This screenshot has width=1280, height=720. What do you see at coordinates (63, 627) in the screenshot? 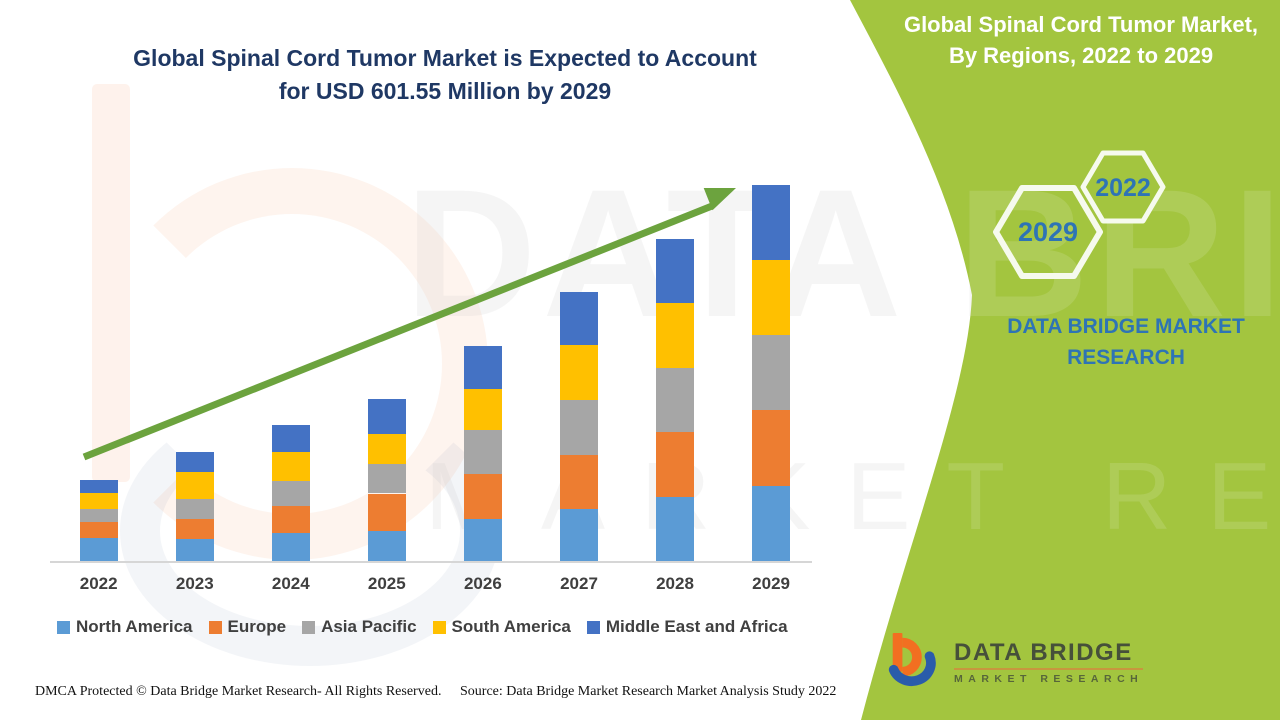
I see `legend-swatch-north-america` at bounding box center [63, 627].